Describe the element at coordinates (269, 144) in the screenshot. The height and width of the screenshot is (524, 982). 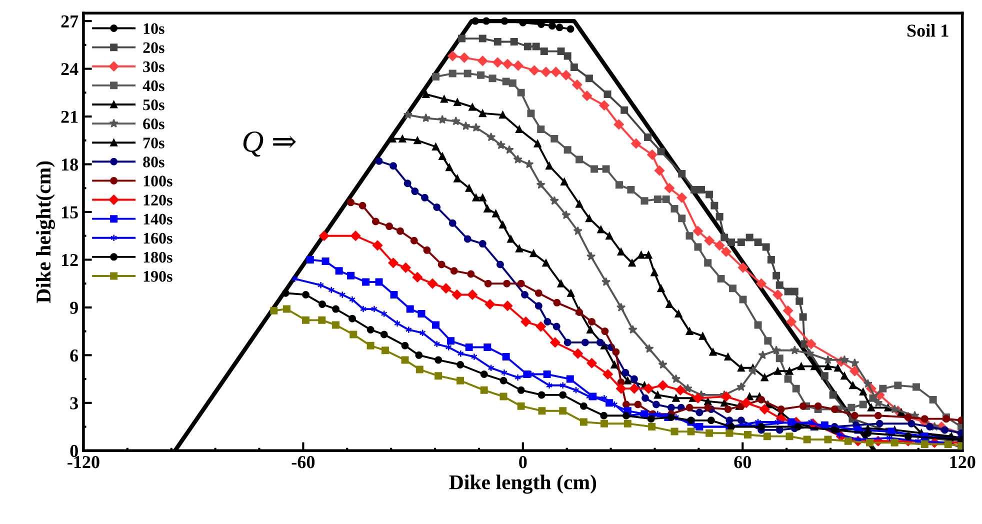
I see `annotation: Q ⇒` at that location.